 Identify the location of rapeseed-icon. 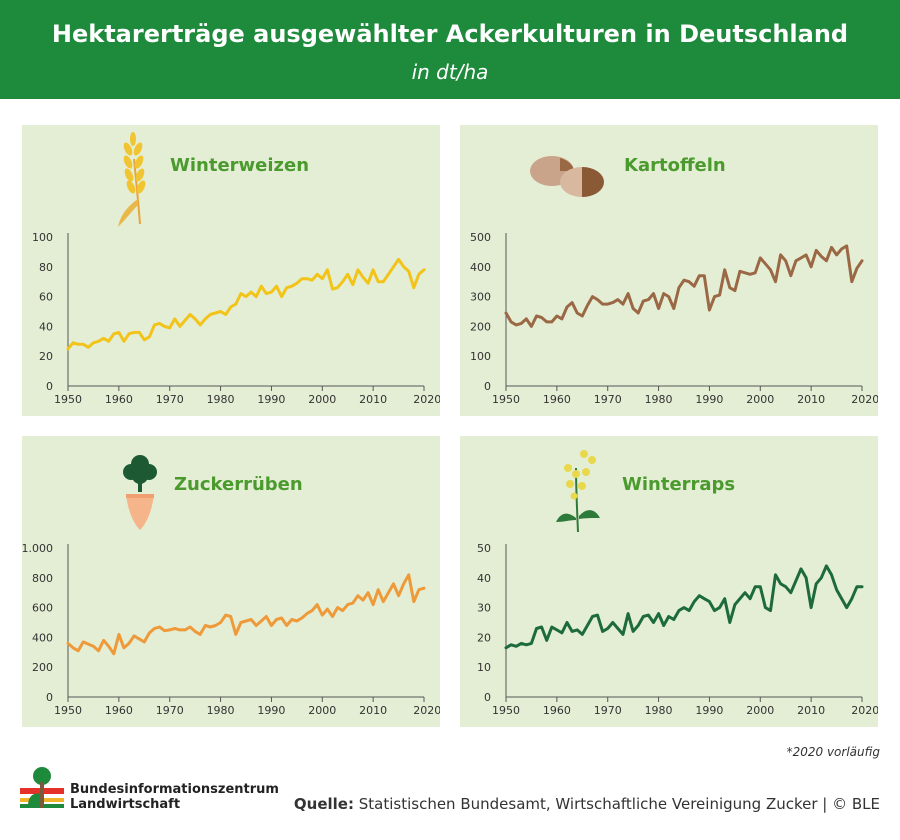
(578, 491).